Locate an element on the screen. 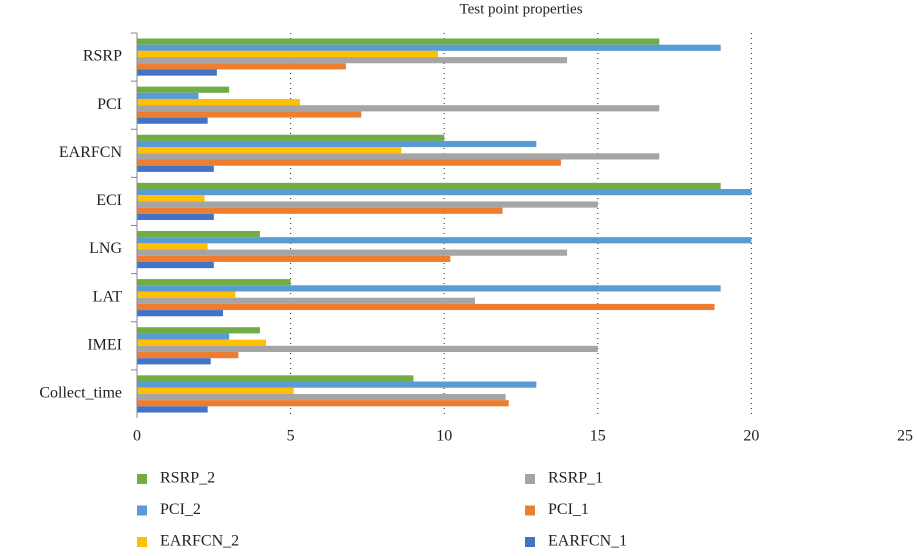 The height and width of the screenshot is (556, 917). legend-label: PCI_2 is located at coordinates (180, 509).